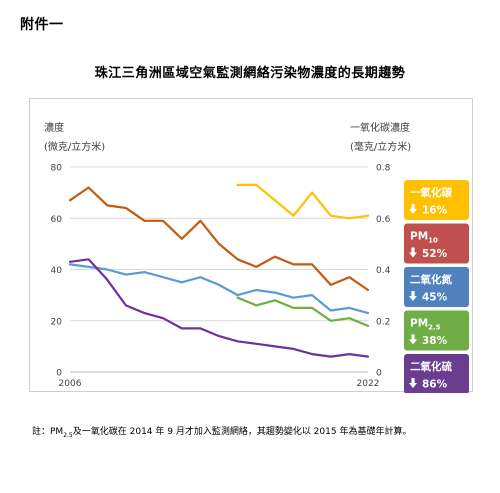 The width and height of the screenshot is (500, 493). I want to click on legend-item: 二氧化氮 45%, so click(436, 287).